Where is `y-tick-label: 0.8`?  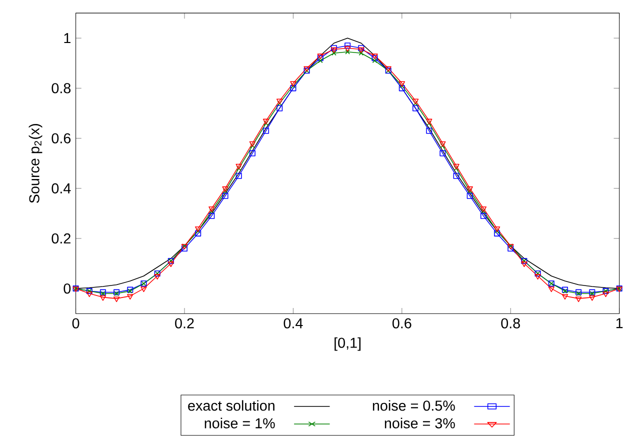
y-tick-label: 0.8 is located at coordinates (61, 88).